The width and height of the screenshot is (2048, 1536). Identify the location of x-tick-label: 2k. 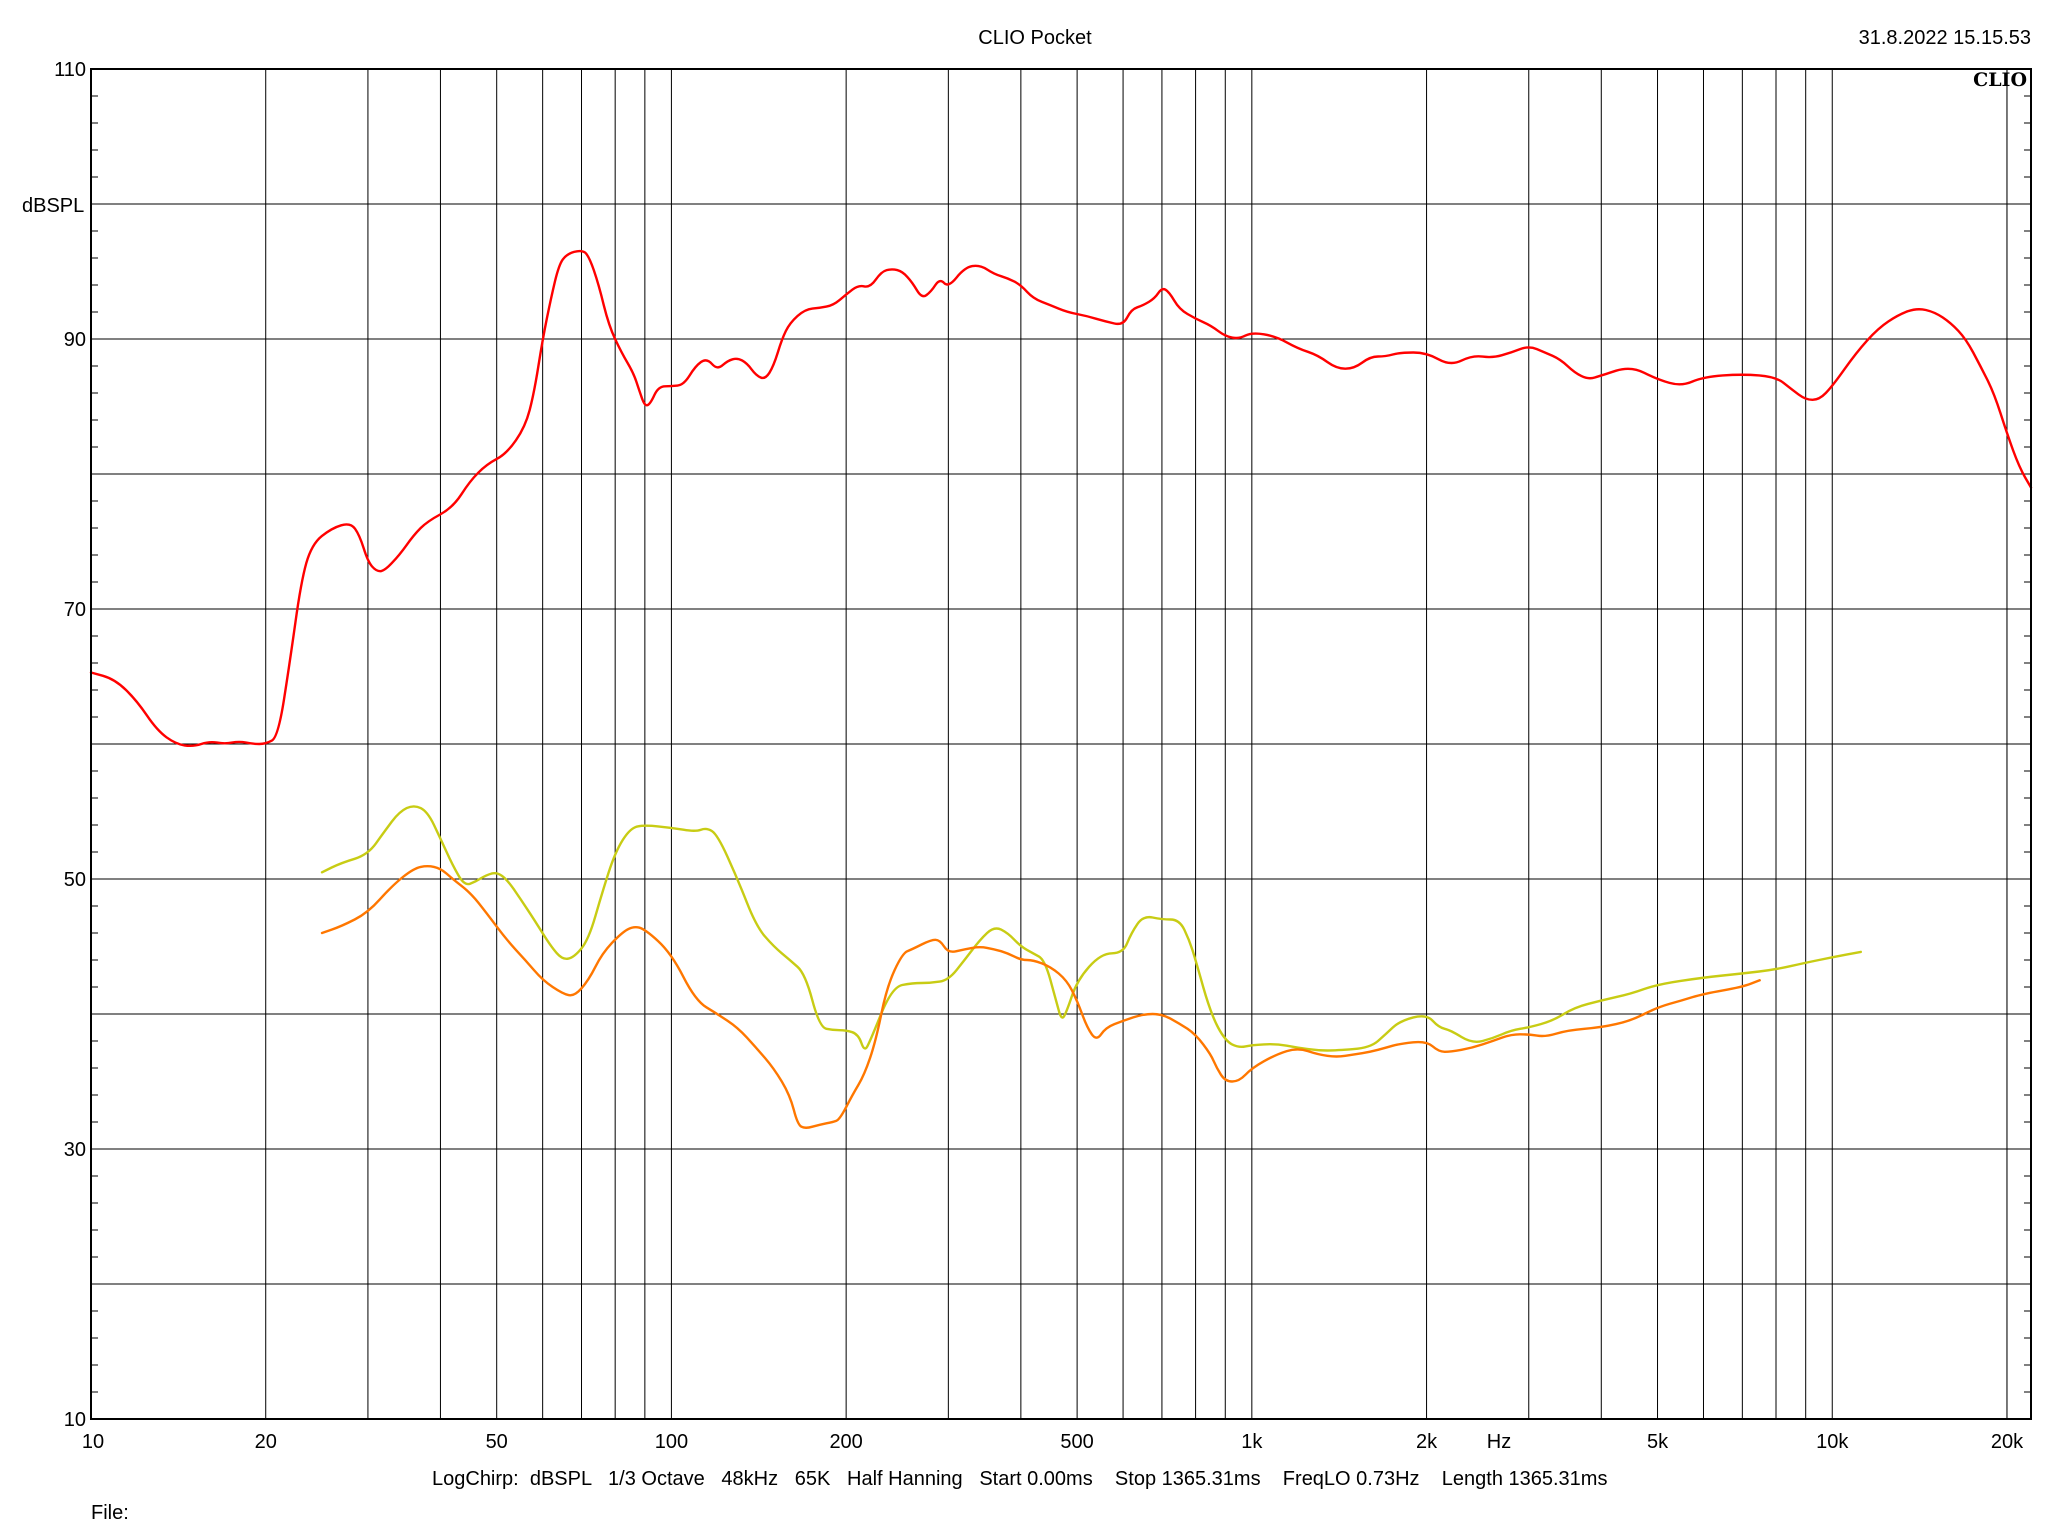
(1427, 1442).